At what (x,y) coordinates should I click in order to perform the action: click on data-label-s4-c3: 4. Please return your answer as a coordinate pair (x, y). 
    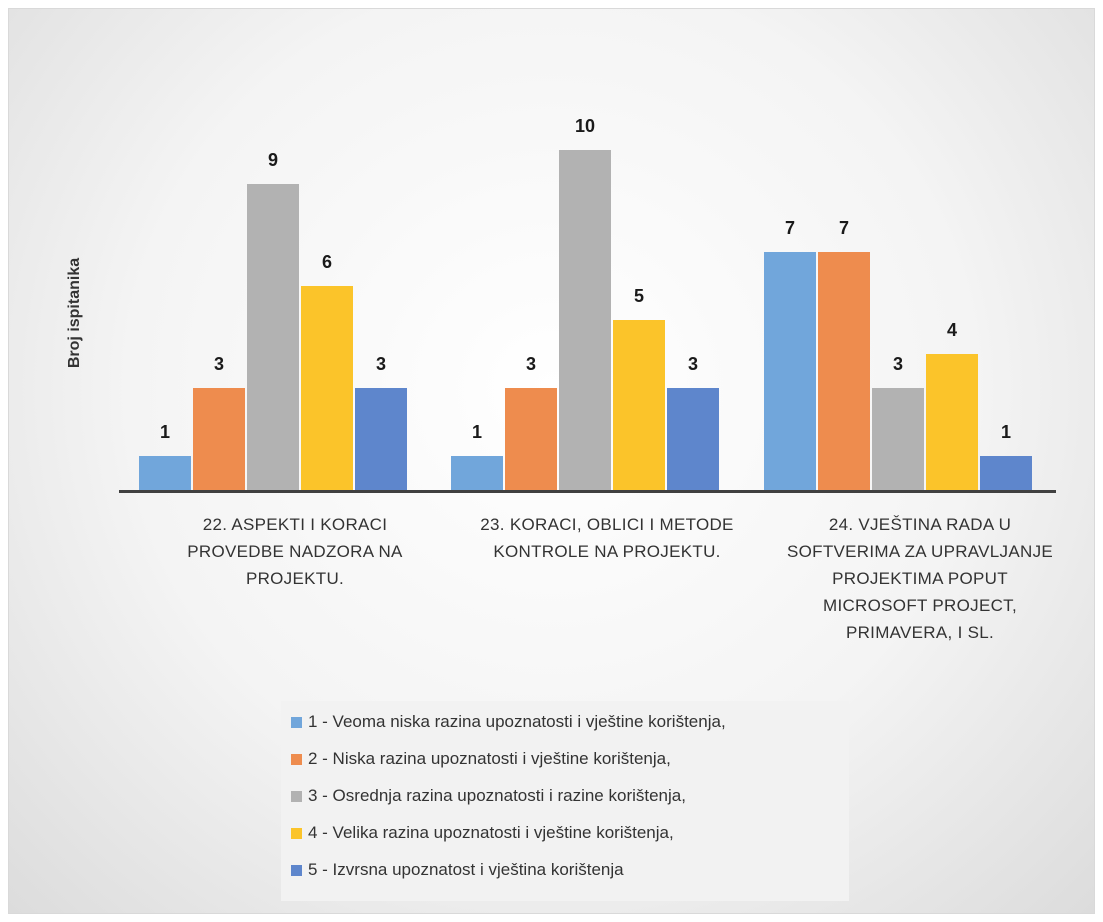
    Looking at the image, I should click on (952, 330).